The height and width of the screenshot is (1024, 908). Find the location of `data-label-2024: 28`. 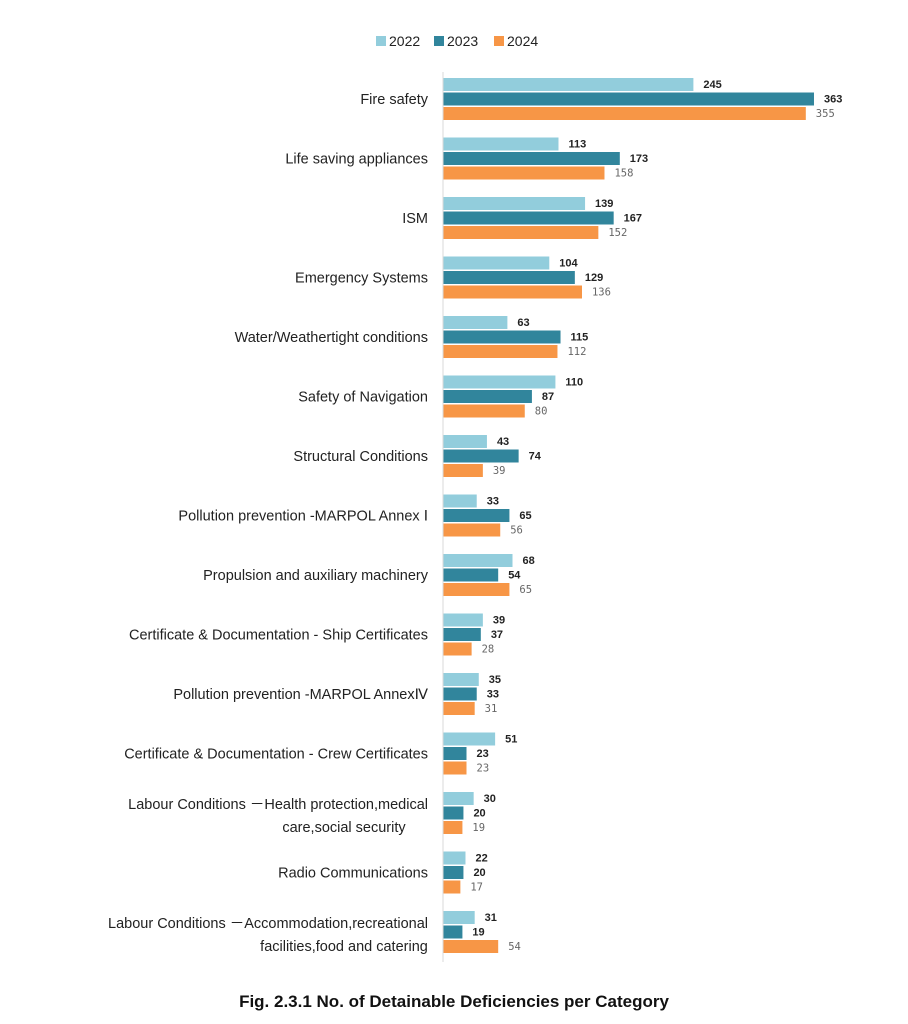

data-label-2024: 28 is located at coordinates (488, 650).